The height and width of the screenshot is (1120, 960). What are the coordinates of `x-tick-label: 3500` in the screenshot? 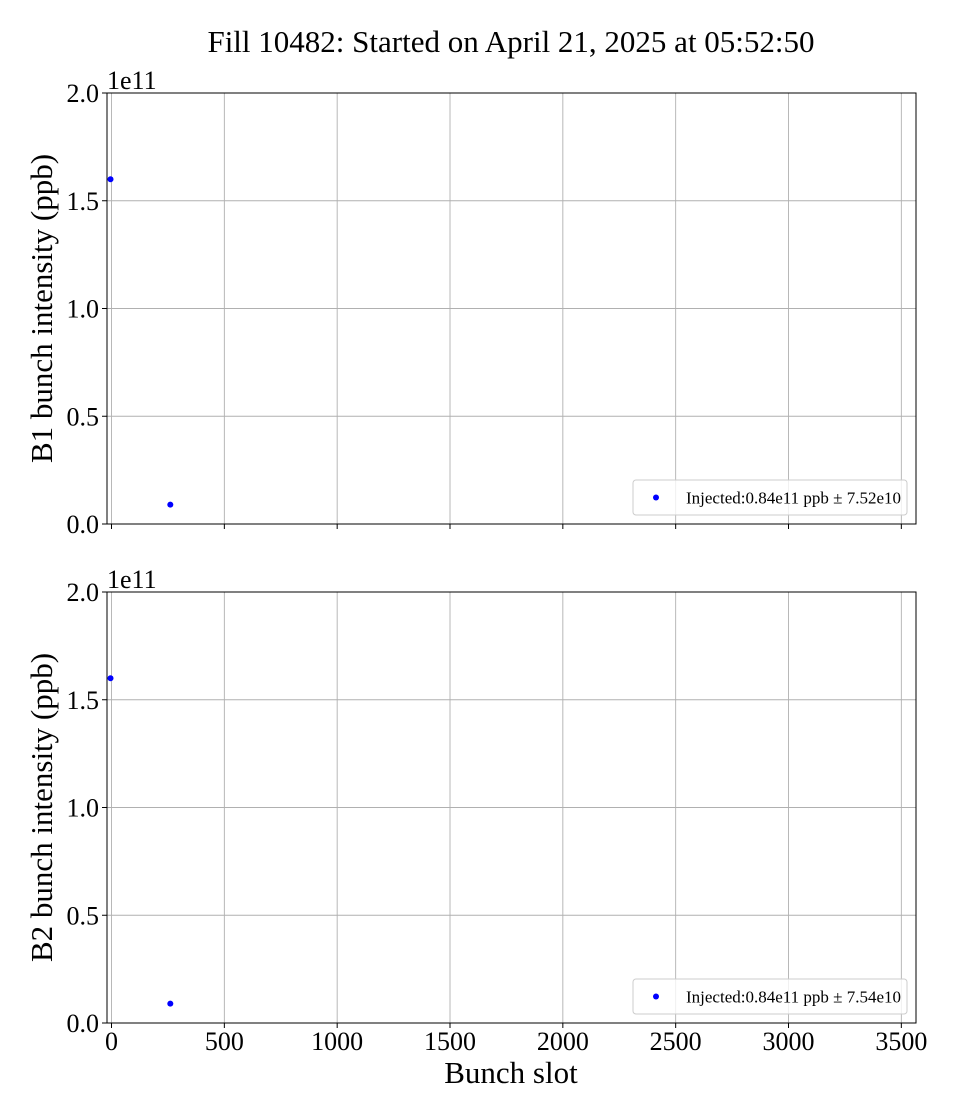 It's located at (901, 1041).